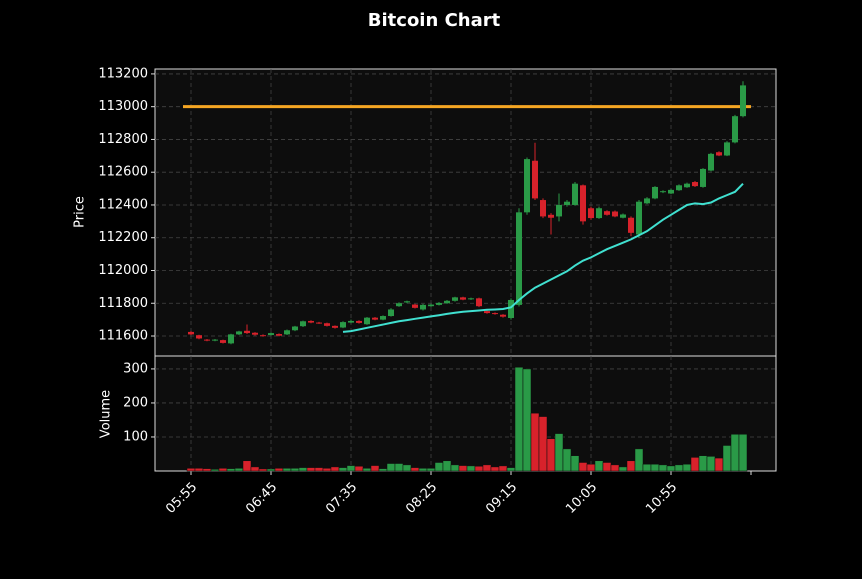  Describe the element at coordinates (543, 257) in the screenshot. I see `moving-average-line` at that location.